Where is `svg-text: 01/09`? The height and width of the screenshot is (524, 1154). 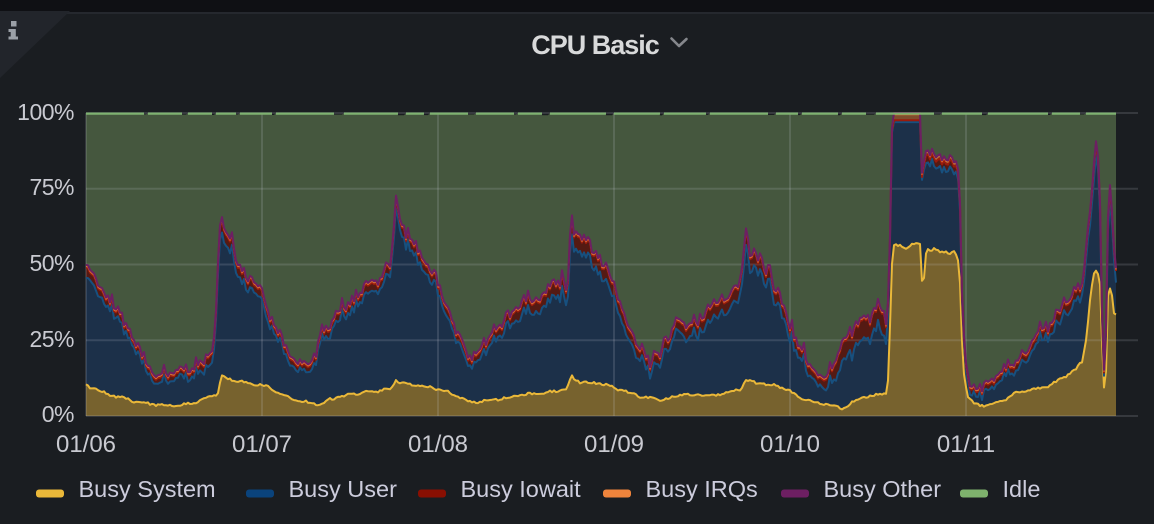 svg-text: 01/09 is located at coordinates (614, 444).